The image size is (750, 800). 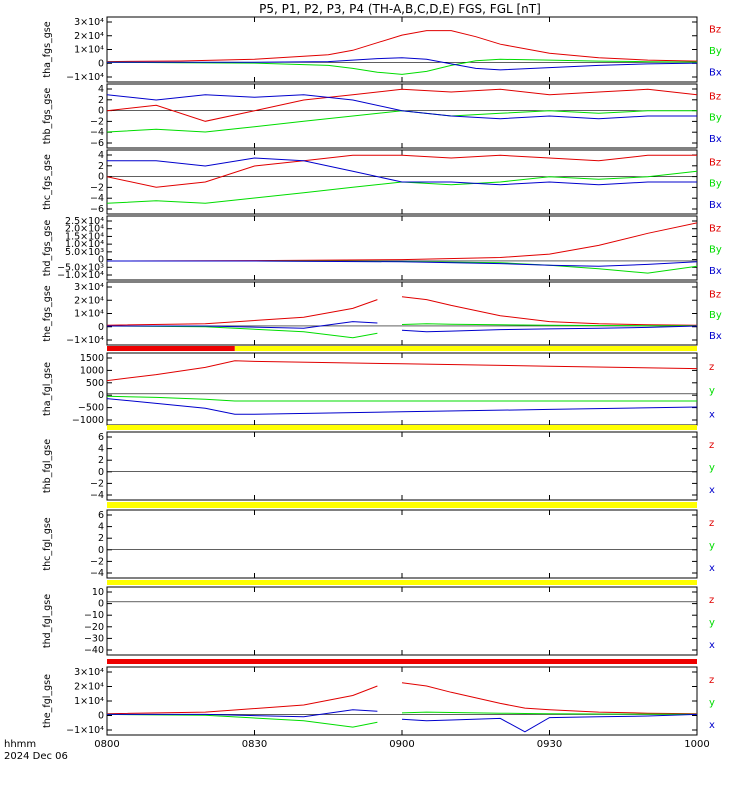 What do you see at coordinates (84, 252) in the screenshot?
I see `y-tick-label: 5.0×10³` at bounding box center [84, 252].